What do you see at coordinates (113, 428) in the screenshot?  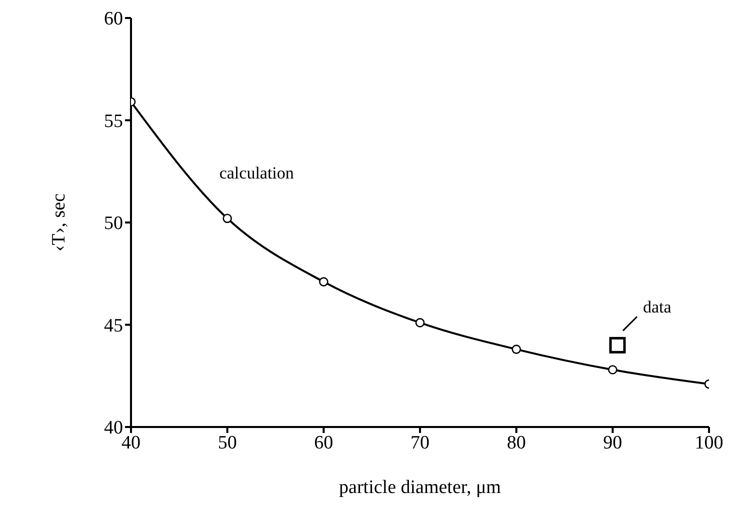 I see `y-tick-label: 40` at bounding box center [113, 428].